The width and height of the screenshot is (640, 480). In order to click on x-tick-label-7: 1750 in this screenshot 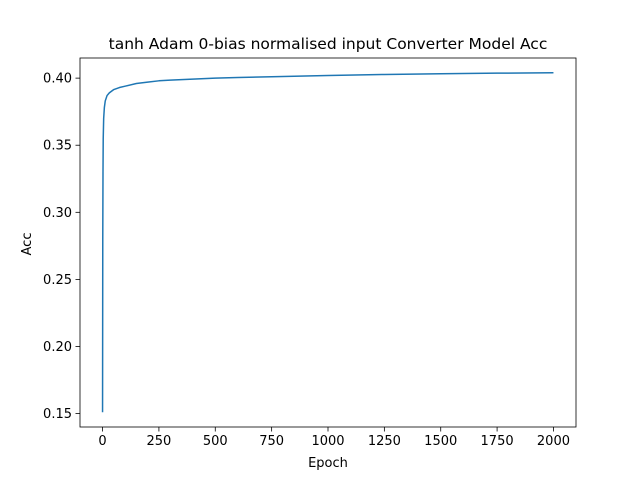, I will do `click(497, 441)`.